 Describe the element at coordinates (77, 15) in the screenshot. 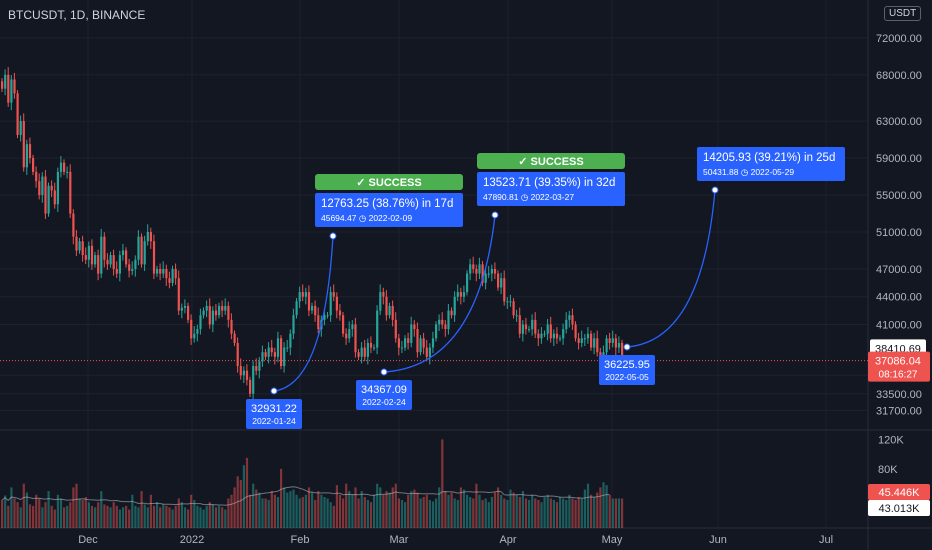

I see `symbol-title: BTCUSDT, 1D, BINANCE` at that location.